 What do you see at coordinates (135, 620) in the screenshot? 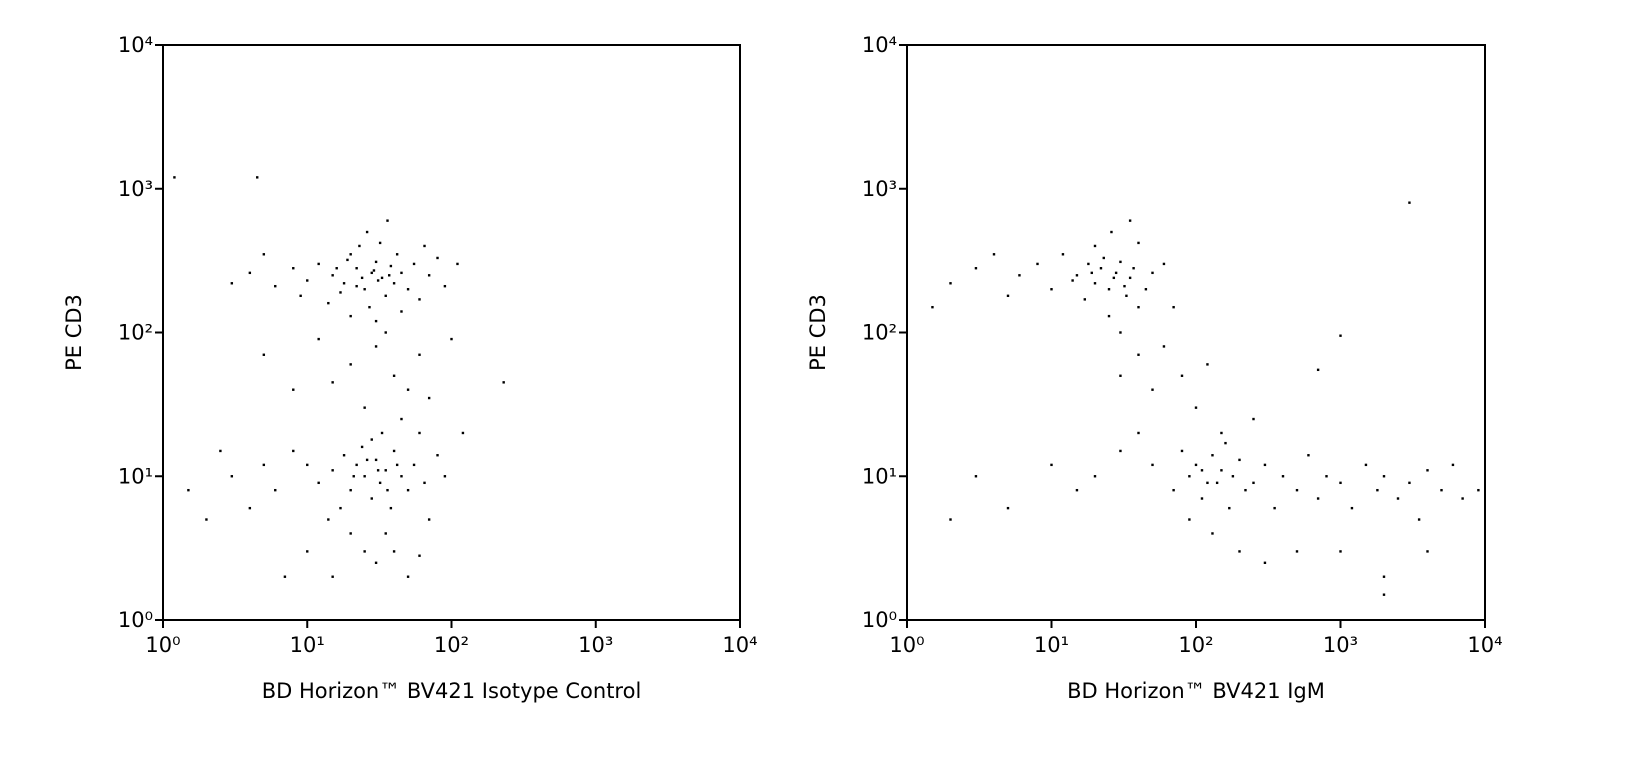
I see `y-tick-label: 10⁰` at bounding box center [135, 620].